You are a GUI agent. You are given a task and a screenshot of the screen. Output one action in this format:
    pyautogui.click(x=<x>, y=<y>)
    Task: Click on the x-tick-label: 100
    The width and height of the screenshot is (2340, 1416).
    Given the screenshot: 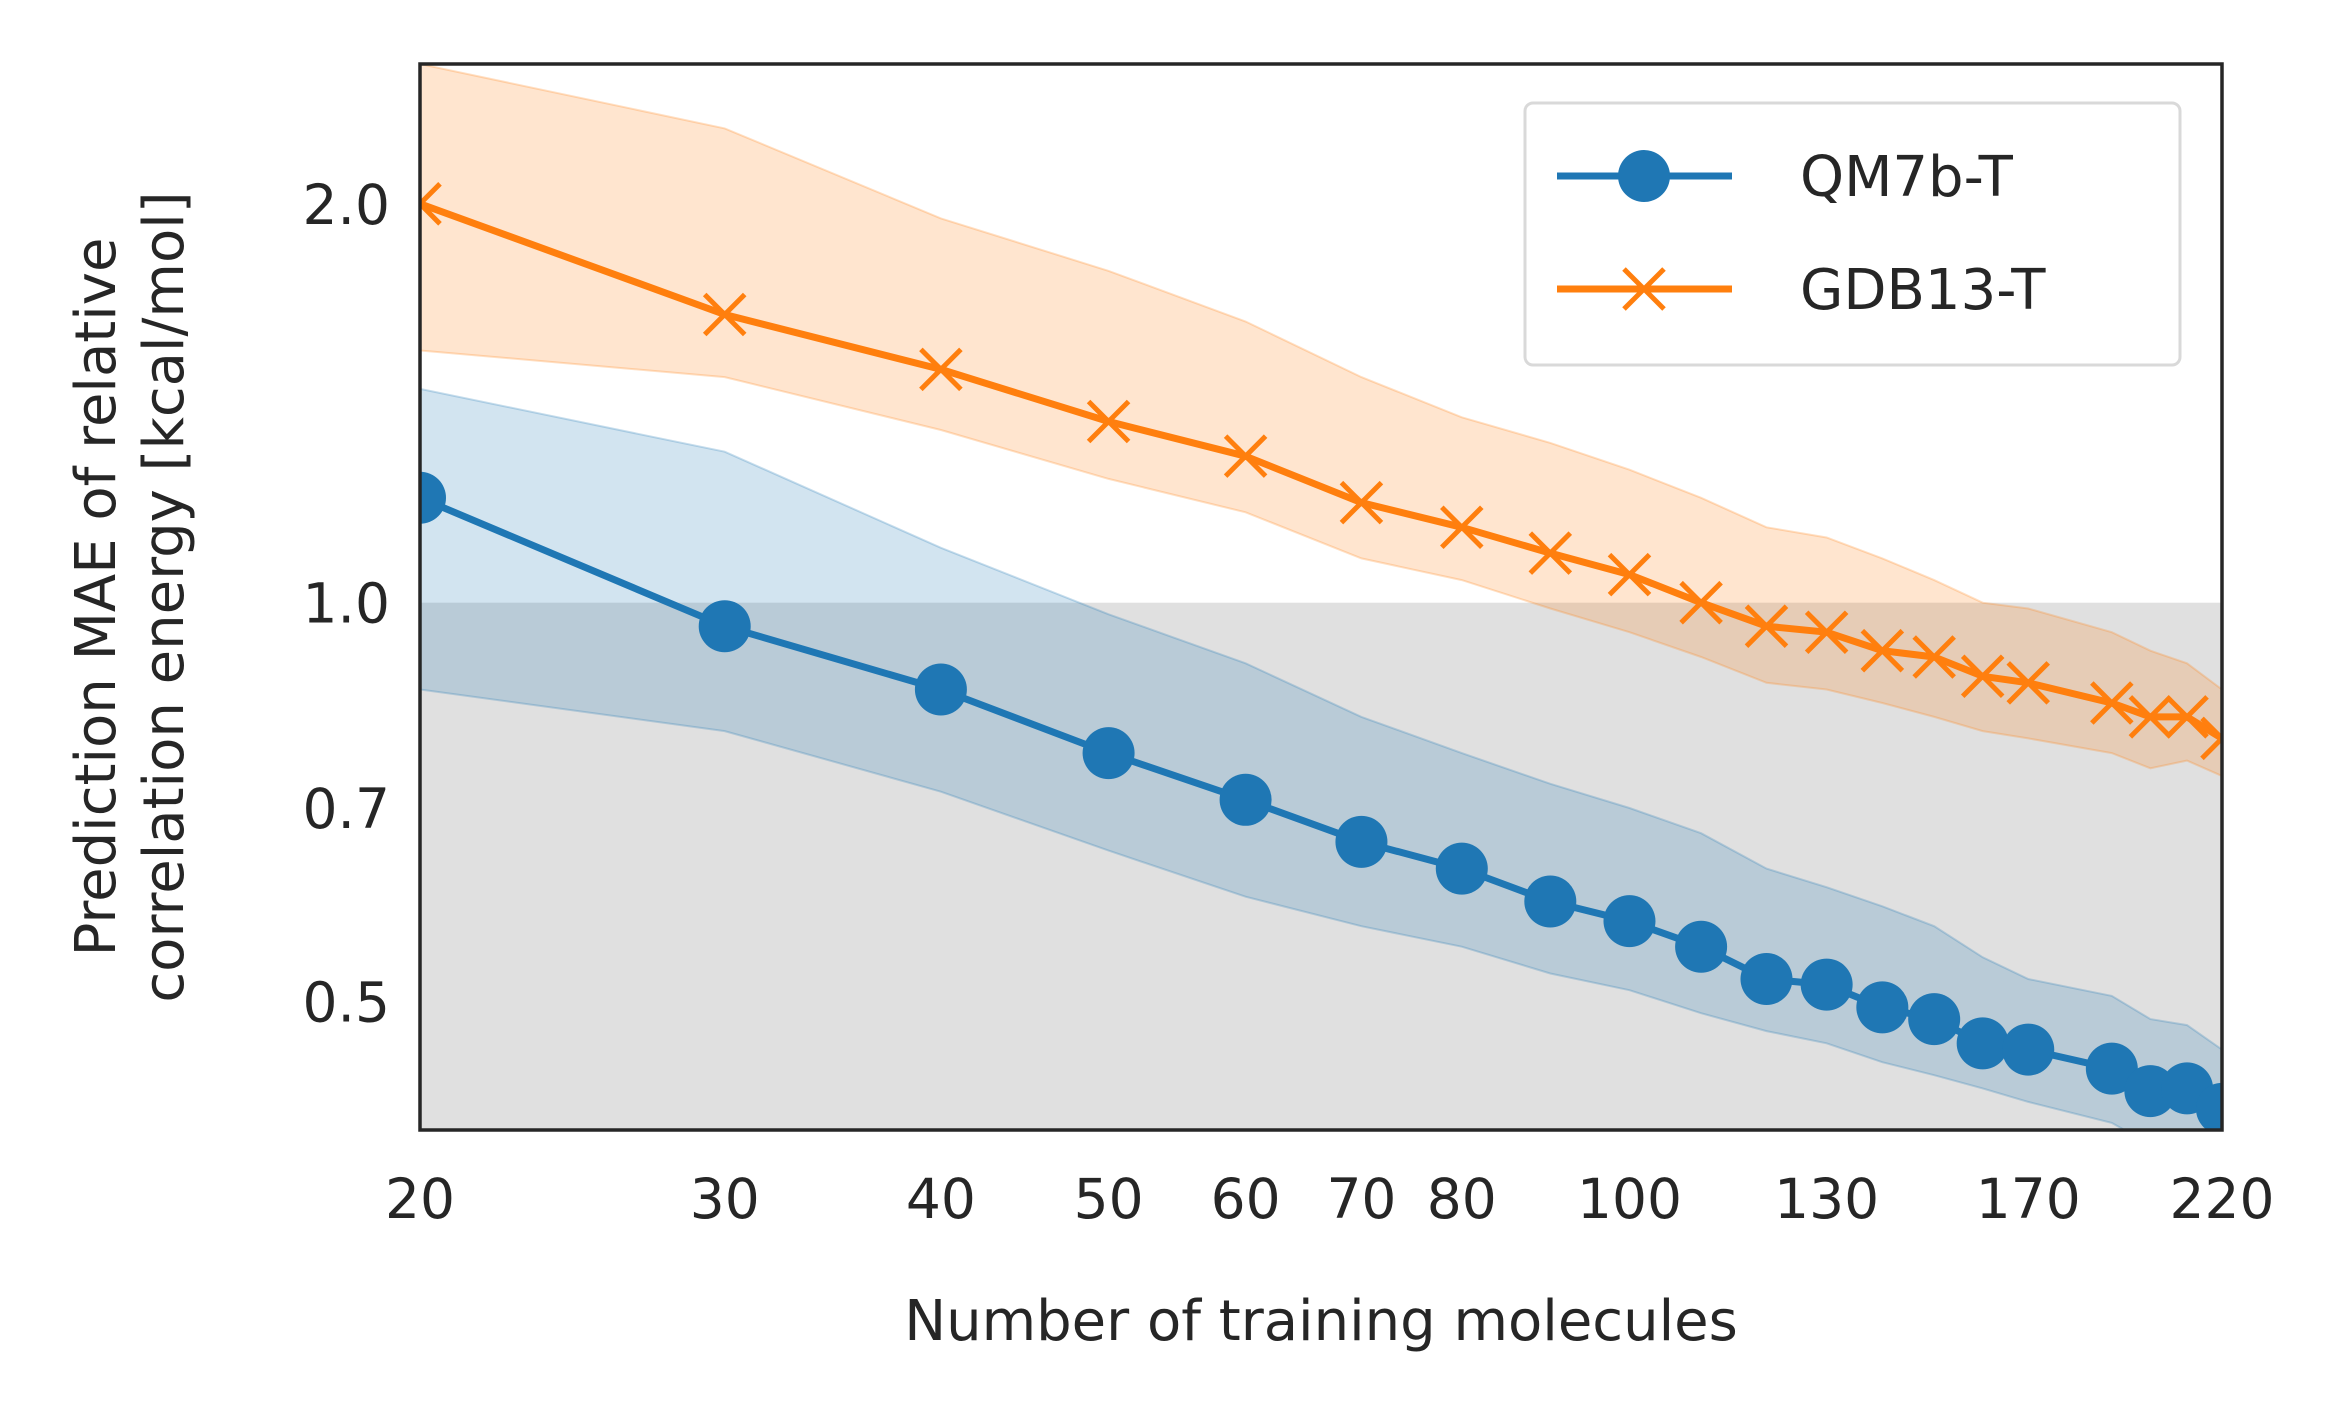 What is the action you would take?
    pyautogui.click(x=1629, y=1199)
    